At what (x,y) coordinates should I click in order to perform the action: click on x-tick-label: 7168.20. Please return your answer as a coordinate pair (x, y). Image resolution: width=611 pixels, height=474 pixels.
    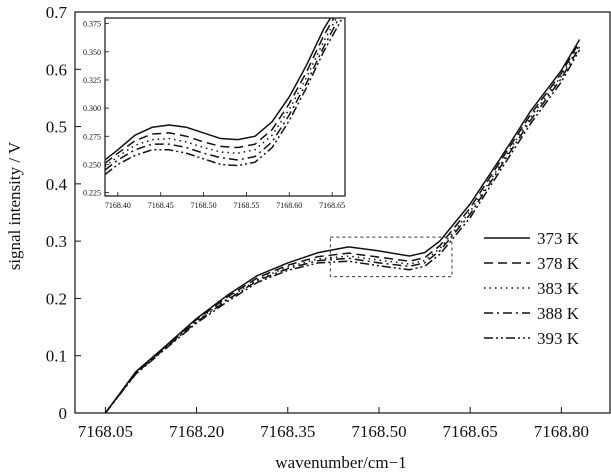
    Looking at the image, I should click on (196, 431).